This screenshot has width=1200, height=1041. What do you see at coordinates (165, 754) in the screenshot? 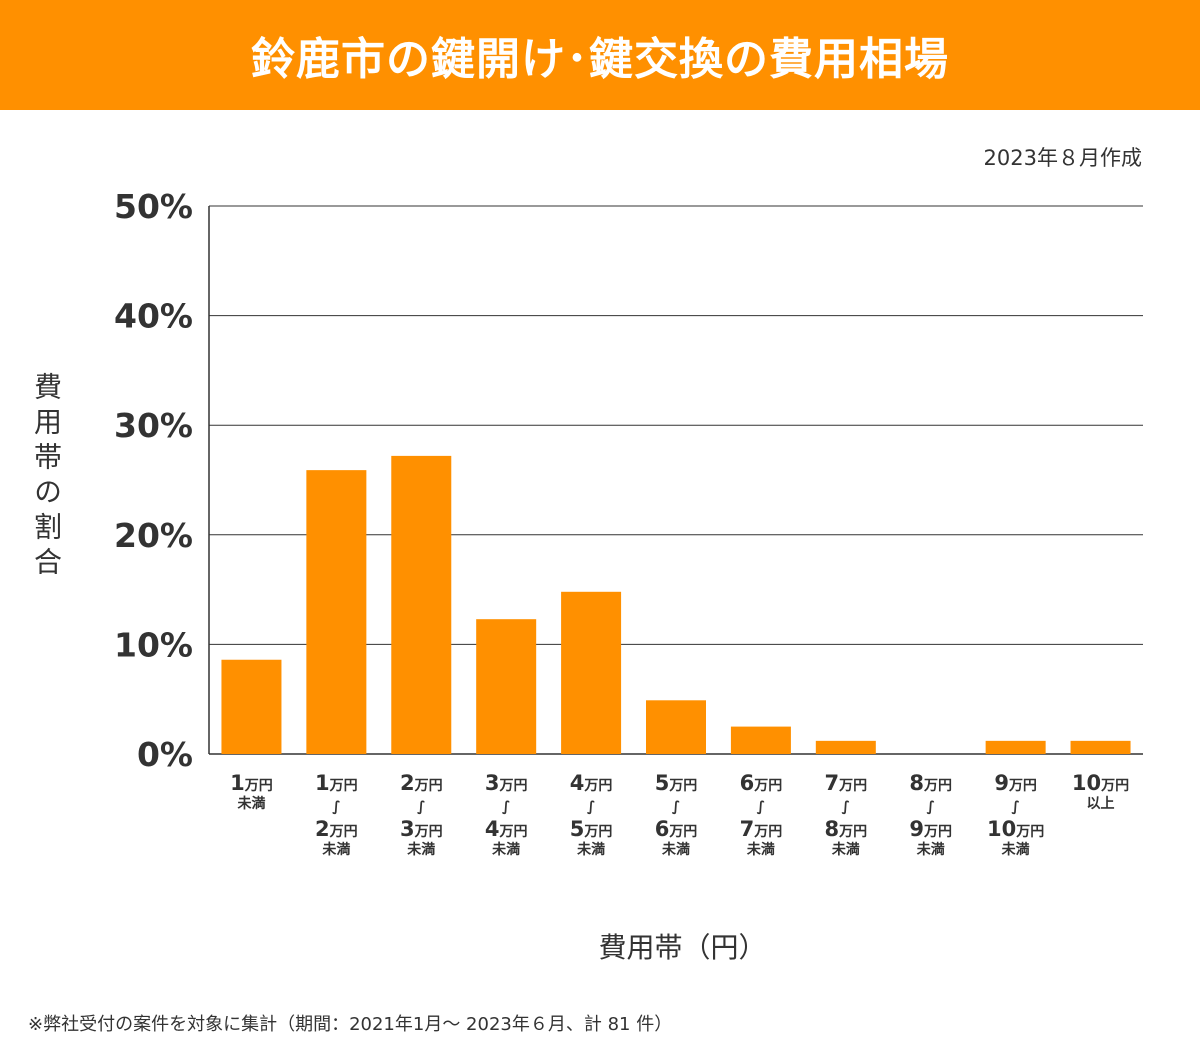
I see `y-tick-label: 0%` at bounding box center [165, 754].